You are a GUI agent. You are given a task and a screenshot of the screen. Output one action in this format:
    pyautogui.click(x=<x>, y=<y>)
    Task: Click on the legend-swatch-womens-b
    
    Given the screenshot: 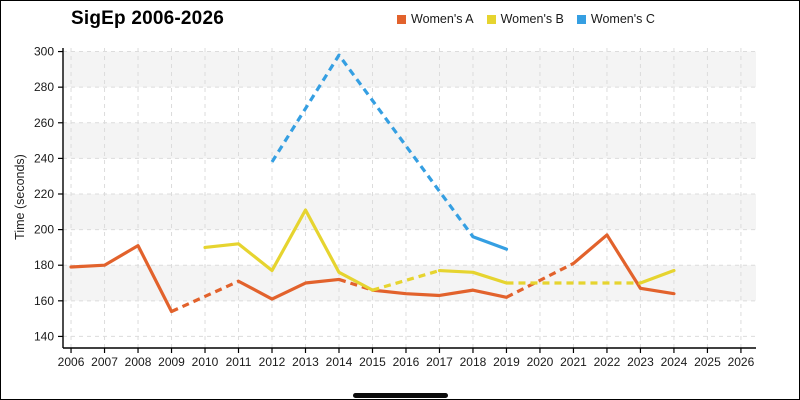 What is the action you would take?
    pyautogui.click(x=491, y=19)
    